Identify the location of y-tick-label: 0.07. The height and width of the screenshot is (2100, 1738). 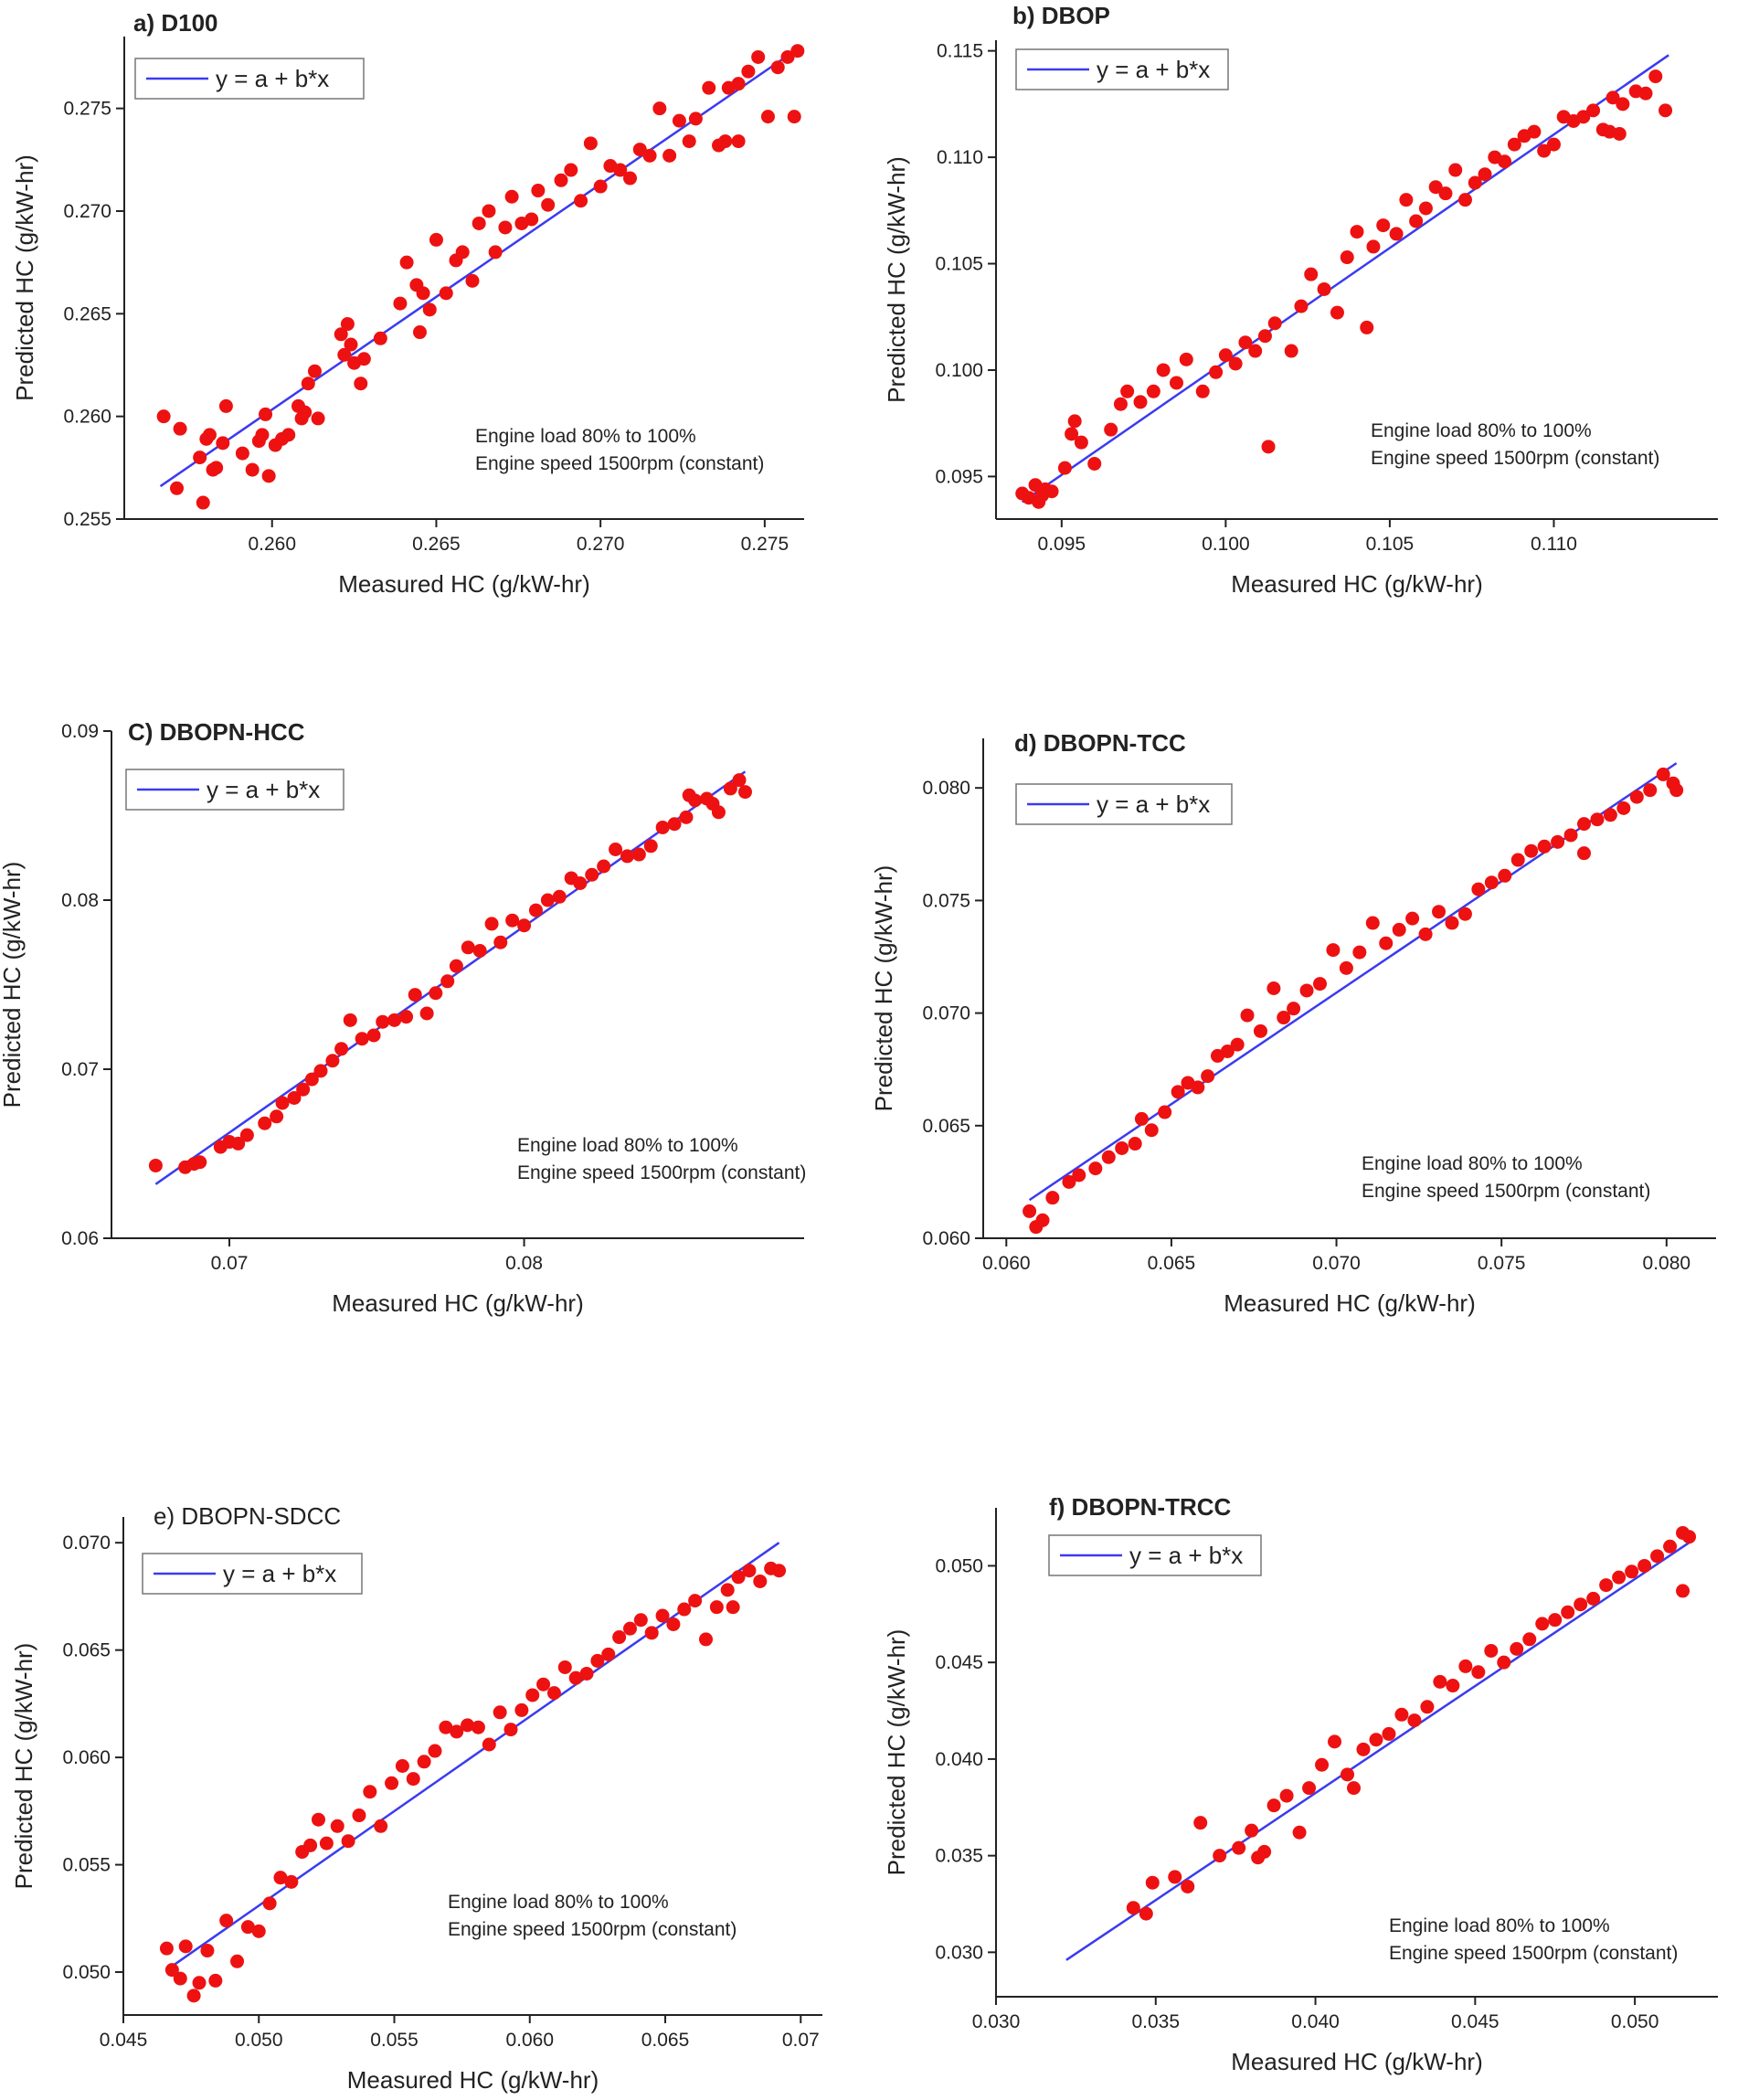
(80, 1069).